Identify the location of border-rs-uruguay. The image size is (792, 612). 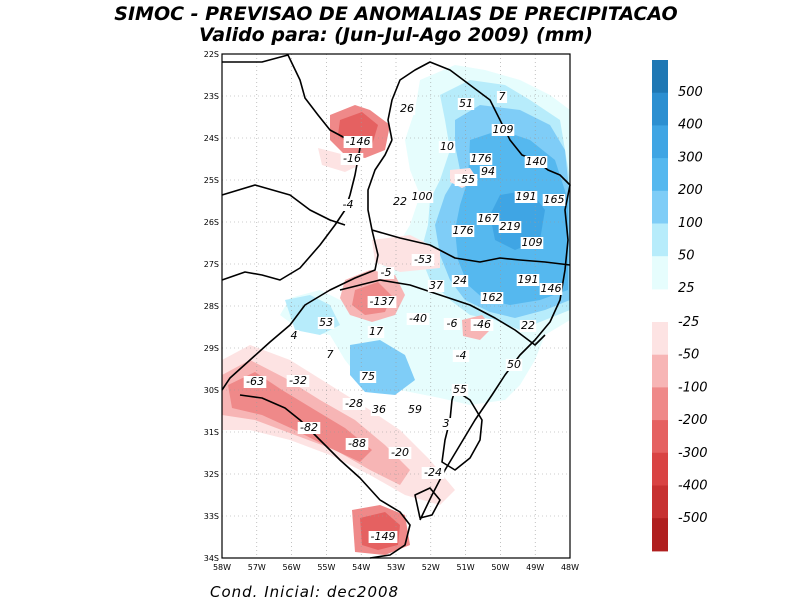
(325, 476).